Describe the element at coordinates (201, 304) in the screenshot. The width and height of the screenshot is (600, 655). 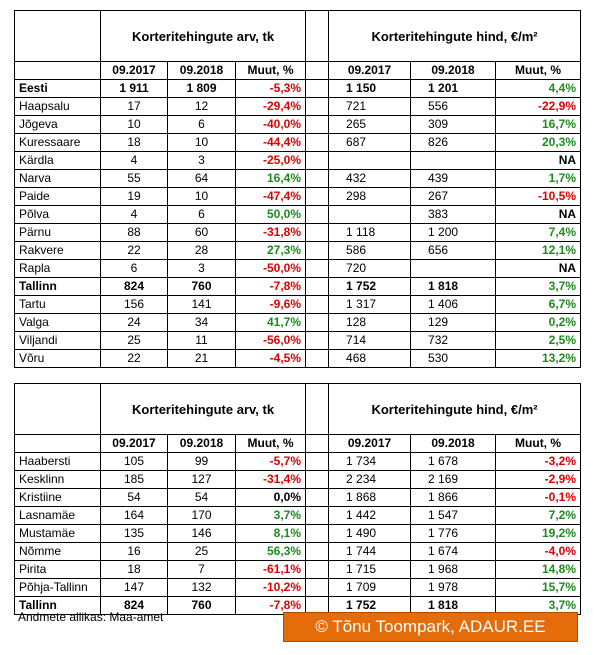
I see `value-cell: 141` at that location.